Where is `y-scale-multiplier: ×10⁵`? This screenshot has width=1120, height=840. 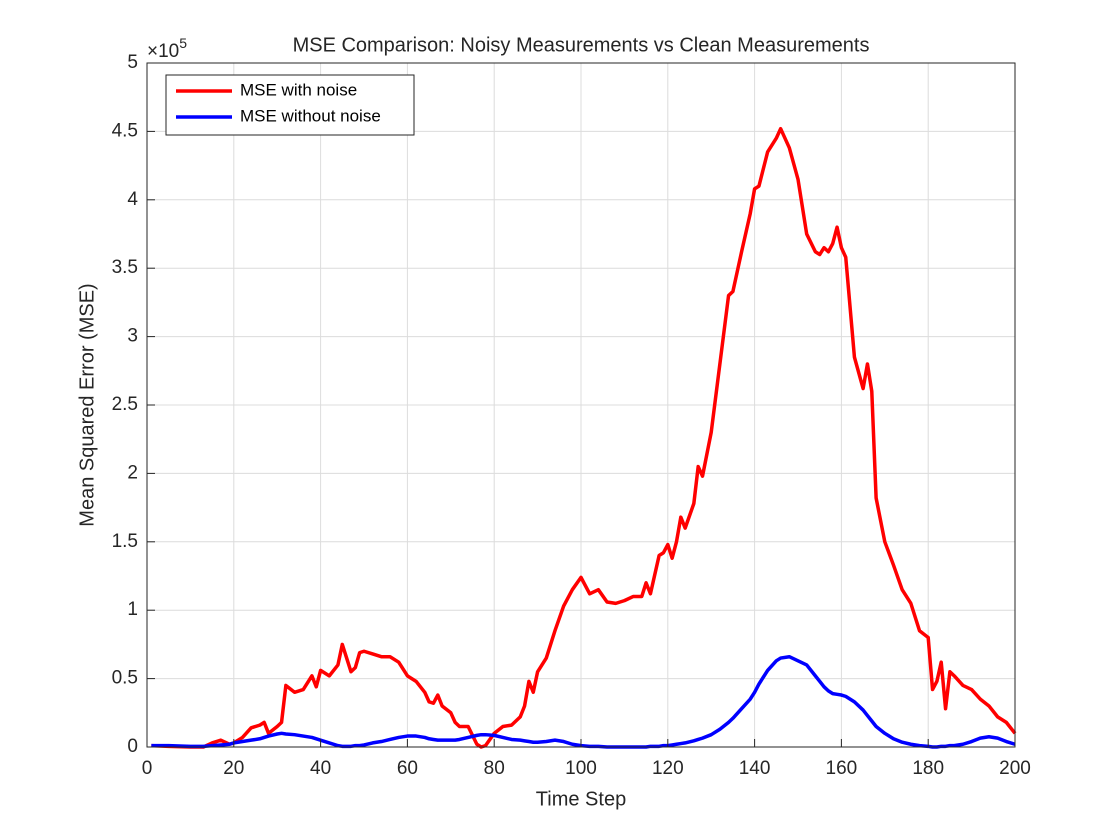
y-scale-multiplier: ×10⁵ is located at coordinates (167, 48).